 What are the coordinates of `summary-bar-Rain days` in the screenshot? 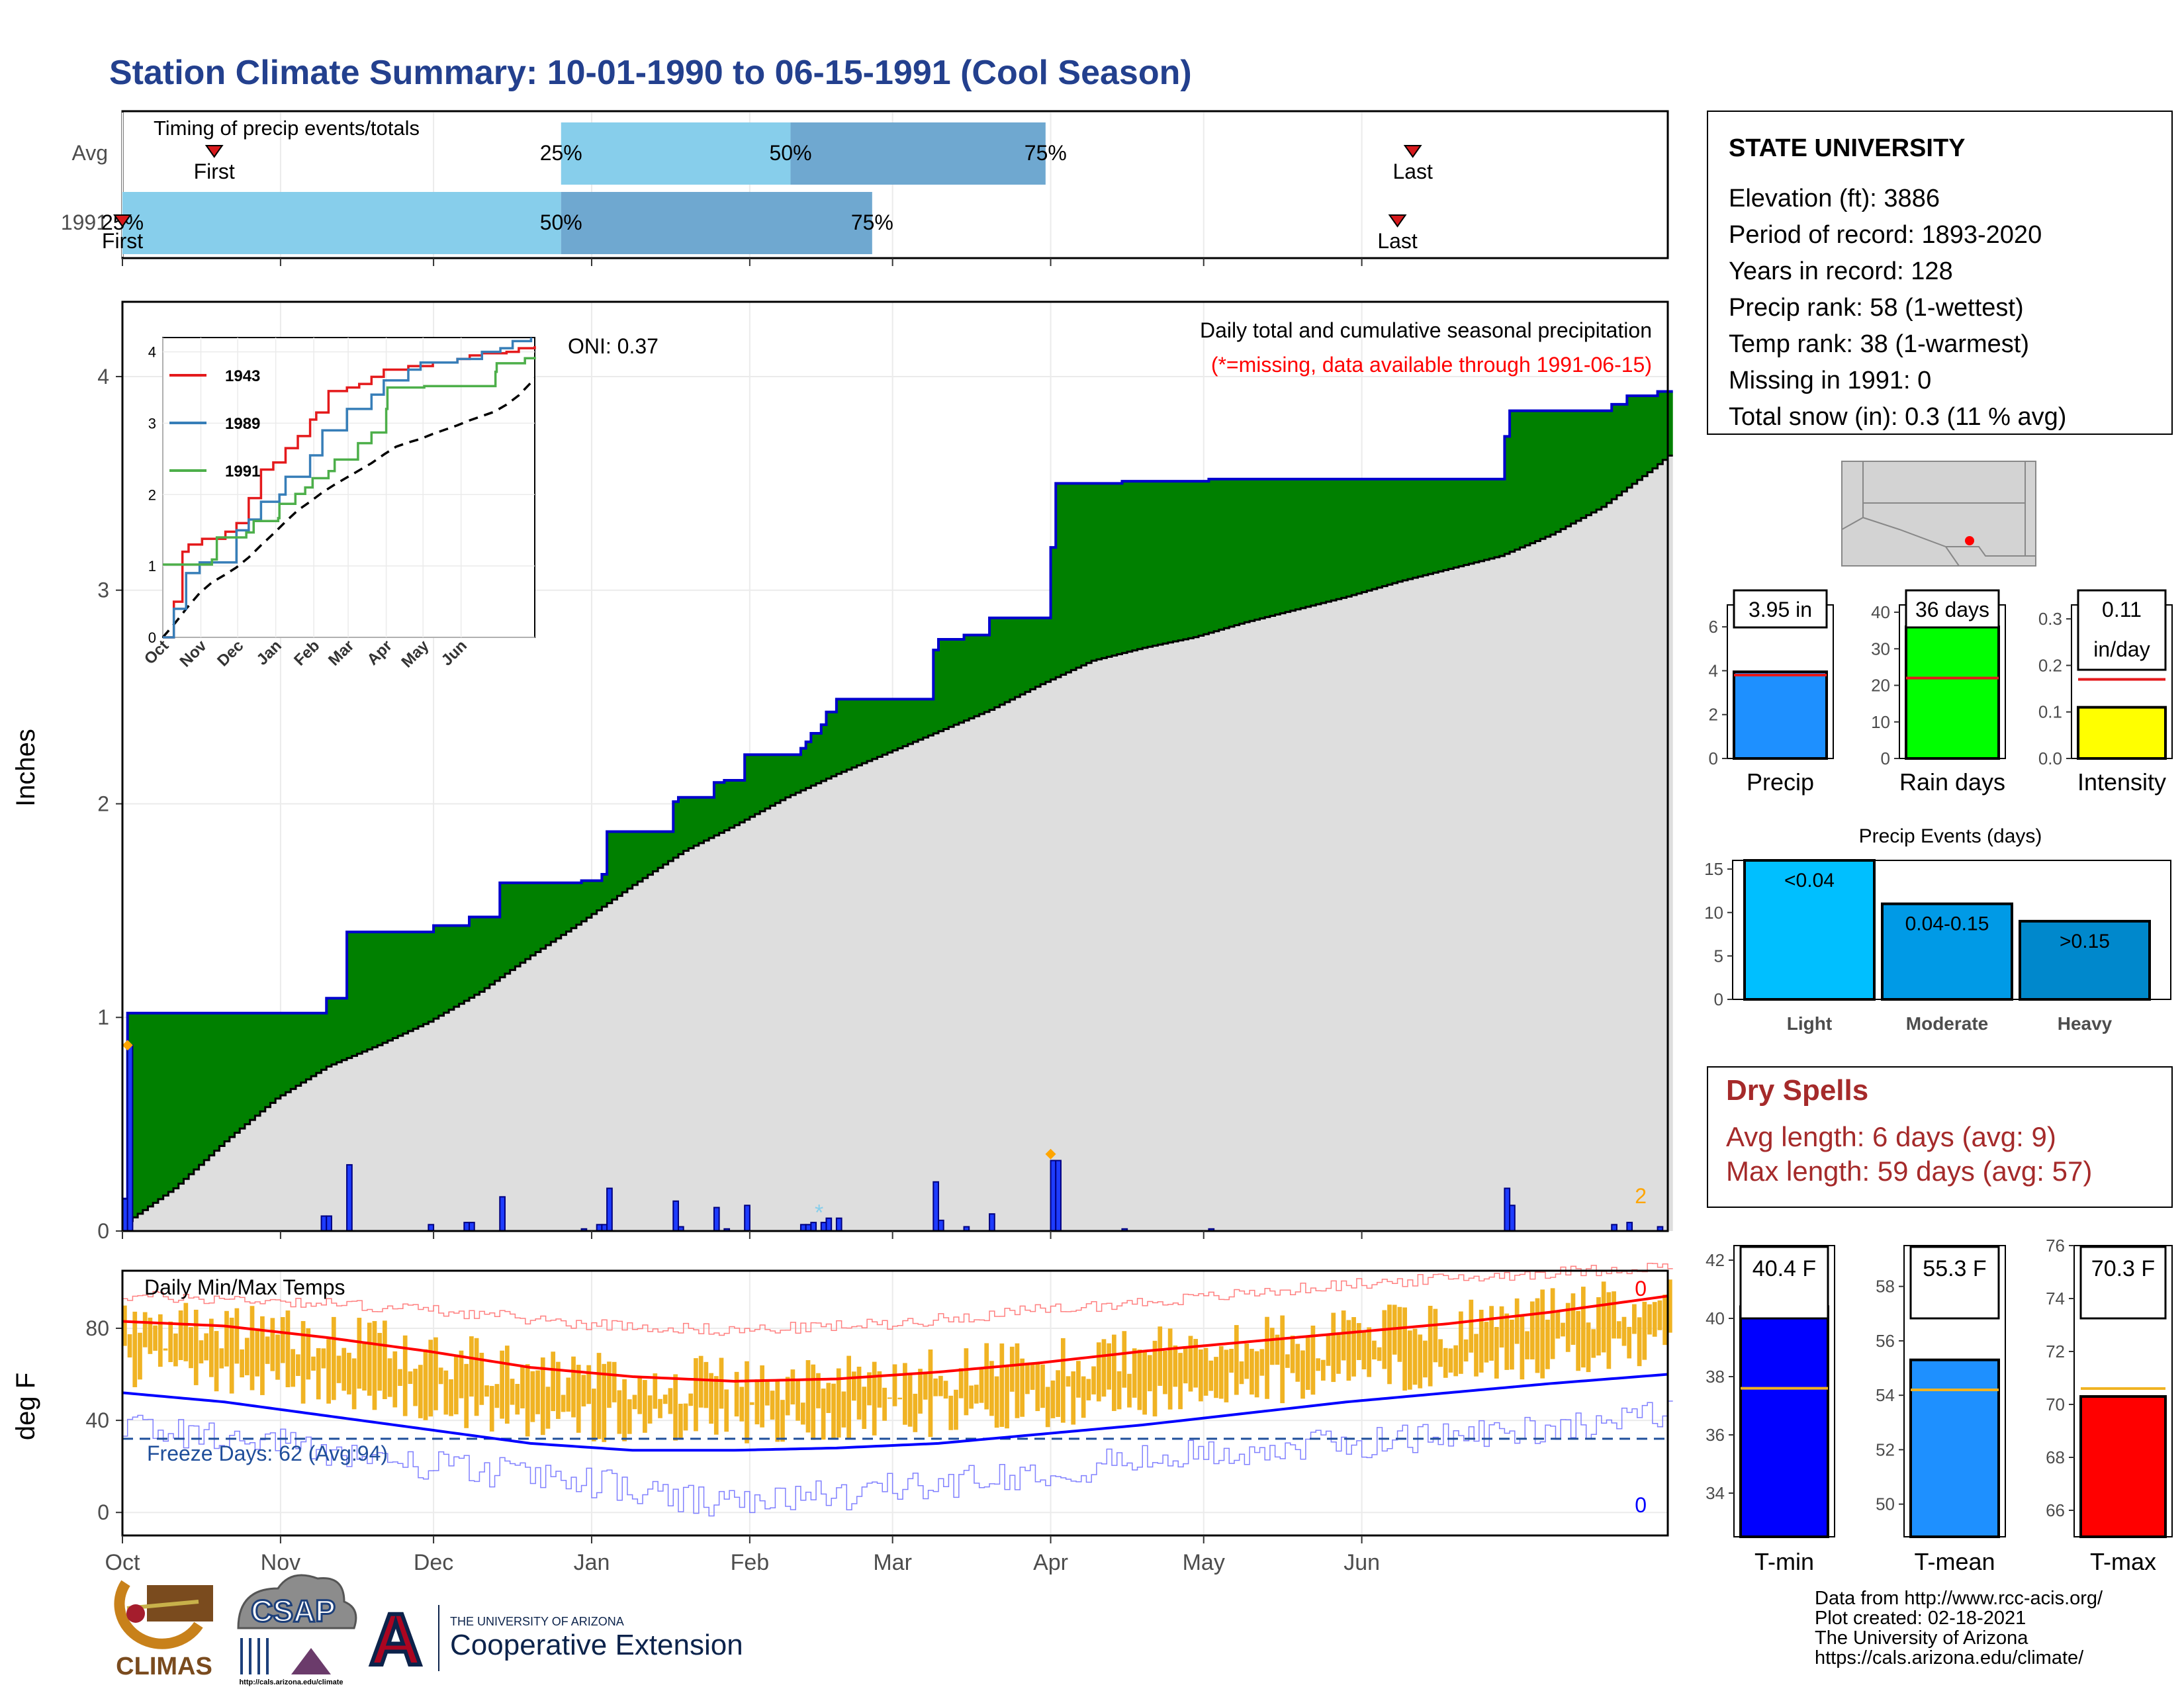 It's located at (1952, 693).